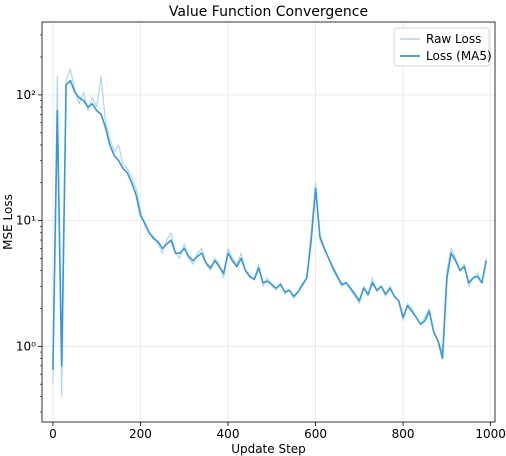 Image resolution: width=506 pixels, height=456 pixels. What do you see at coordinates (315, 434) in the screenshot?
I see `x-tick-label: 600` at bounding box center [315, 434].